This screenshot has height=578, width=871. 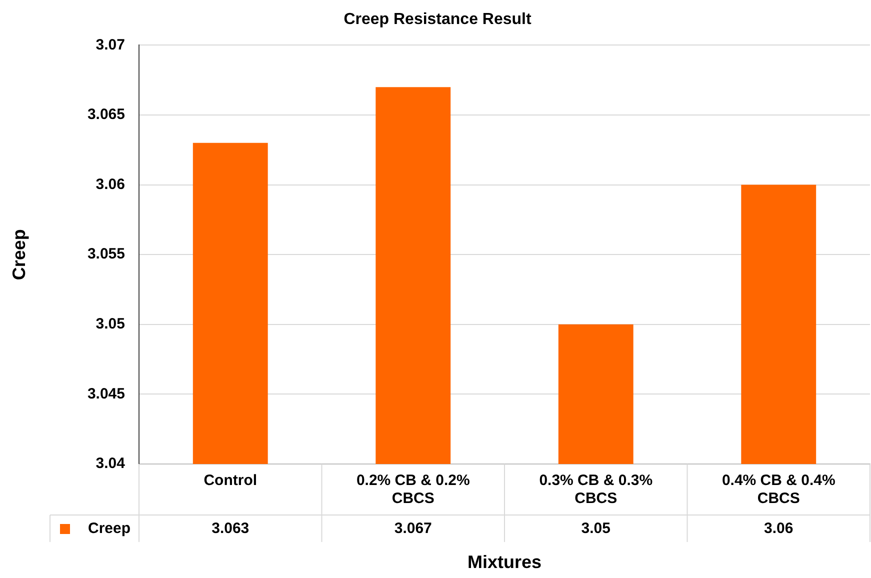 I want to click on data-label: 3.067, so click(x=413, y=529).